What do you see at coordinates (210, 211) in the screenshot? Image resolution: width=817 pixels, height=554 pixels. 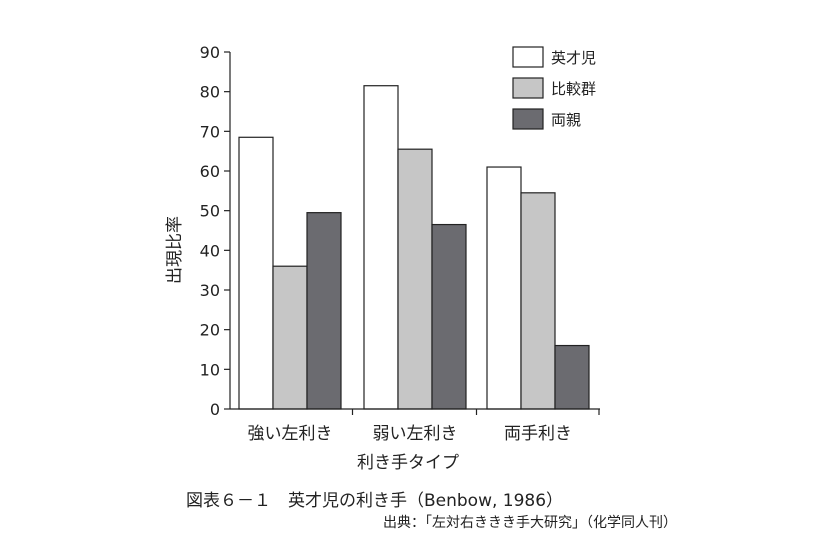 I see `y-tick-label: 50` at bounding box center [210, 211].